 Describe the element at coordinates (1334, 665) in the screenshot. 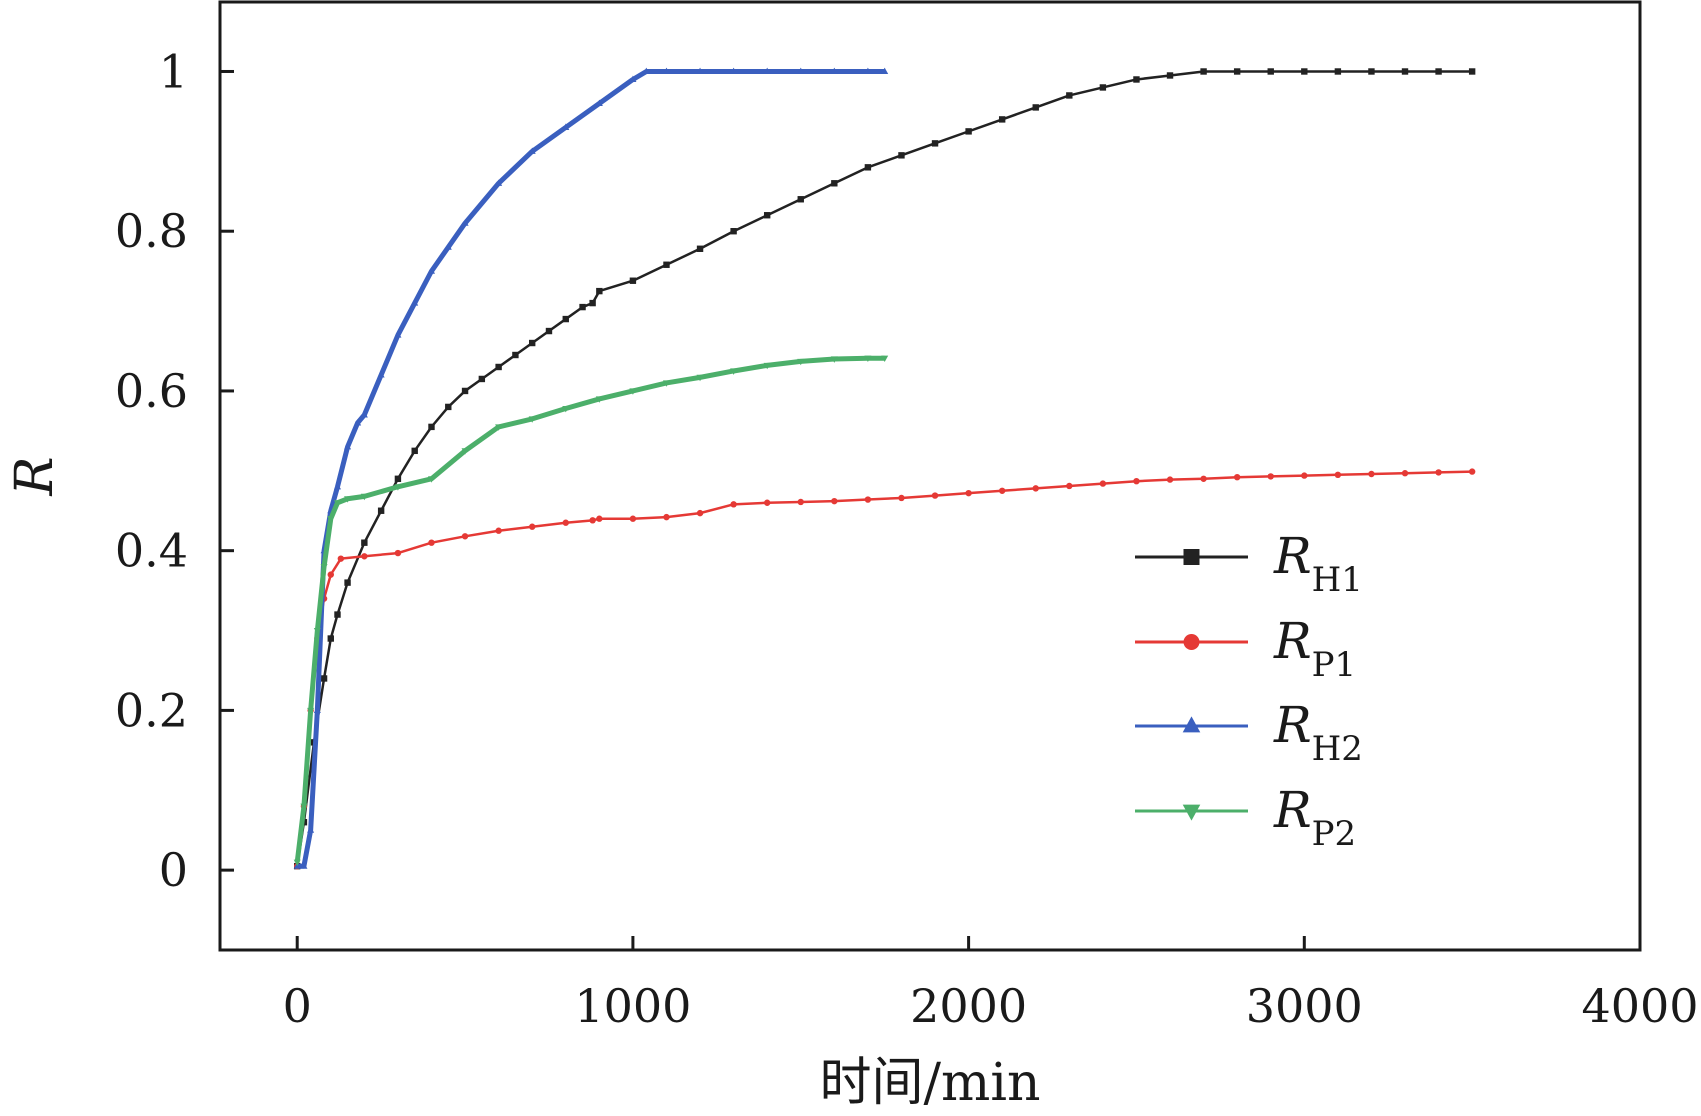

I see `legend-label-sub-P1: P1` at that location.